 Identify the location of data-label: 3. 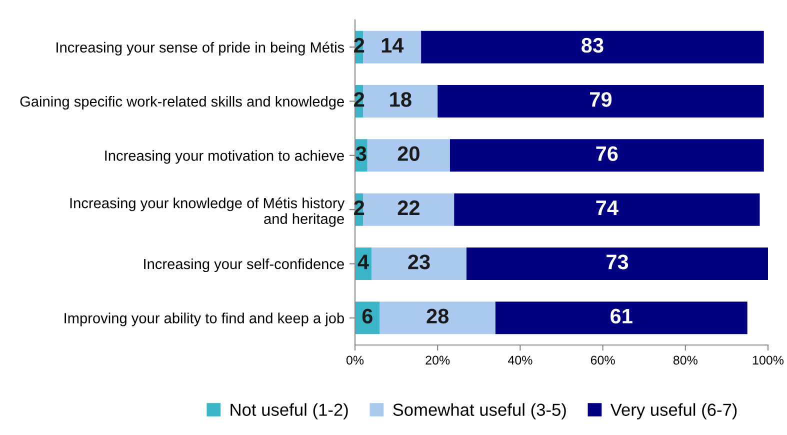
(361, 154).